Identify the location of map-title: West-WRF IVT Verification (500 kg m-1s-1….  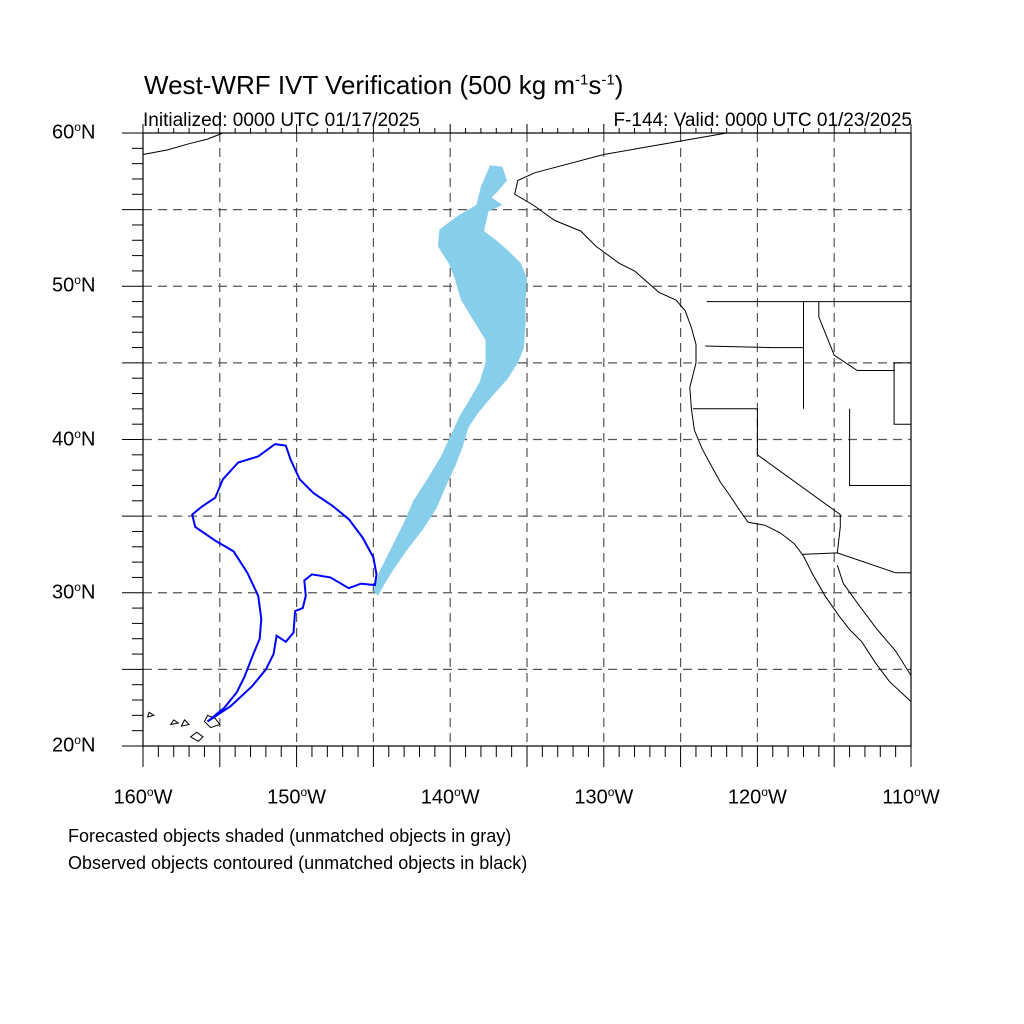
(383, 85).